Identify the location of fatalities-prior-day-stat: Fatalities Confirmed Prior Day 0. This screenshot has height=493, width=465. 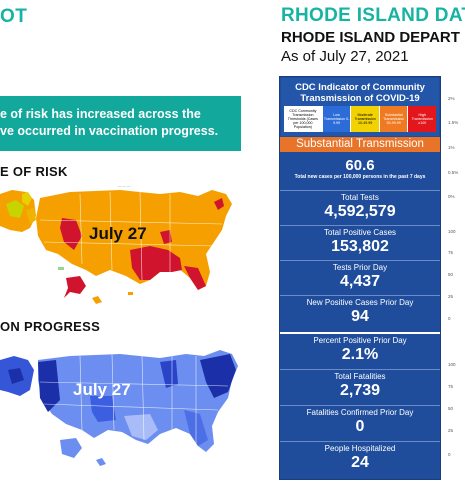
(360, 423).